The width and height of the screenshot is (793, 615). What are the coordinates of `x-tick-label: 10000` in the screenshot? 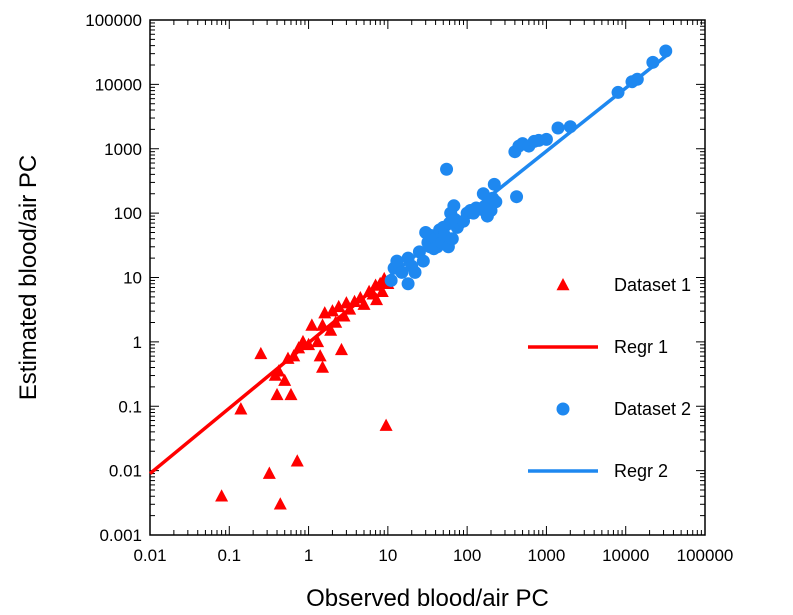 It's located at (625, 555).